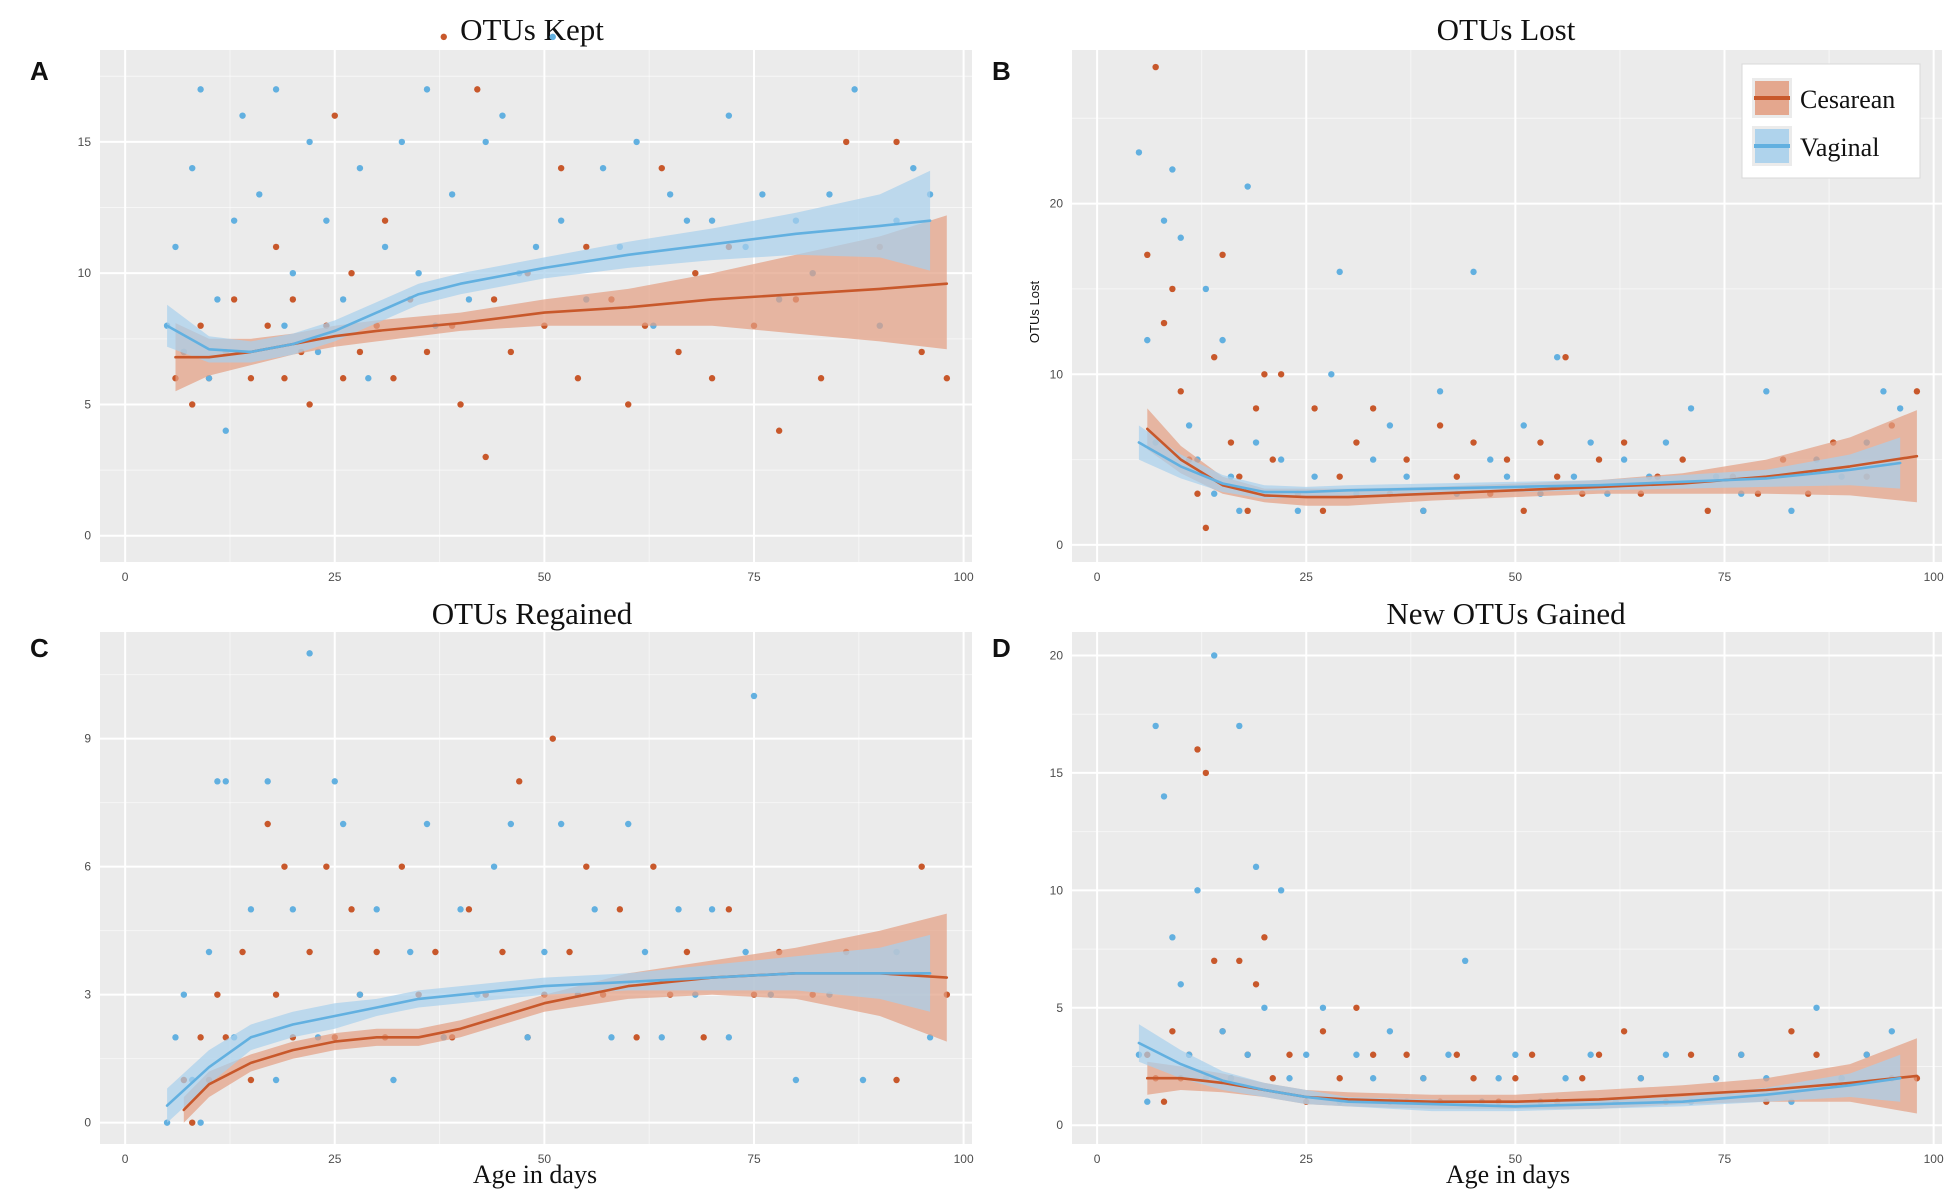  I want to click on y-axis-label-b: OTUs Lost, so click(1034, 312).